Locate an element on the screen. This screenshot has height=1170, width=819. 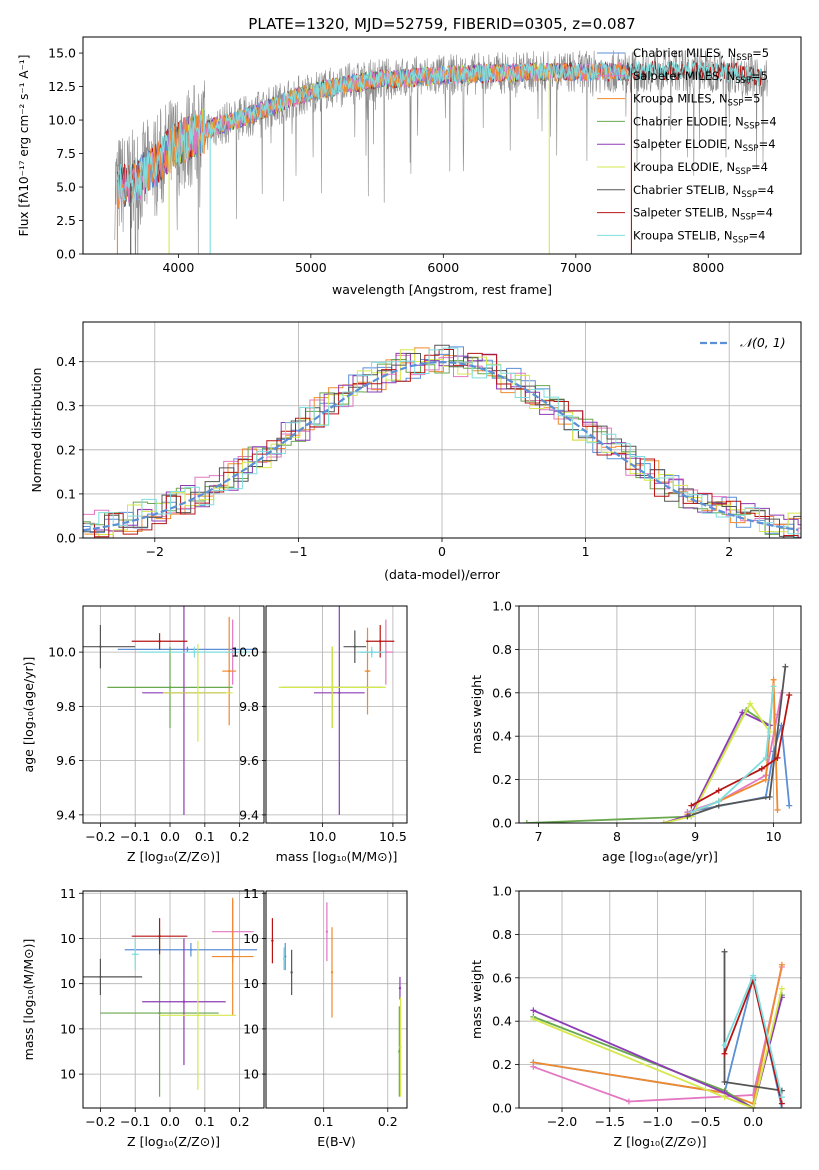
hist-kroupa-stelib is located at coordinates (442, 441).